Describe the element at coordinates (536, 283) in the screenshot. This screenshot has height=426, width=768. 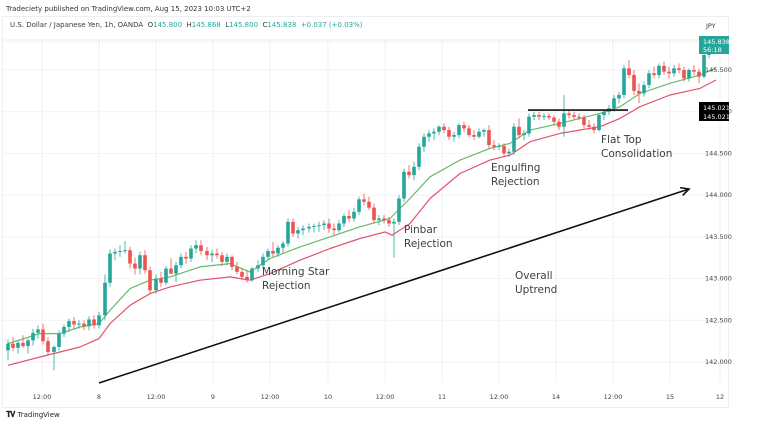
I see `annotation-overall-uptrend: Overall Uptrend` at that location.